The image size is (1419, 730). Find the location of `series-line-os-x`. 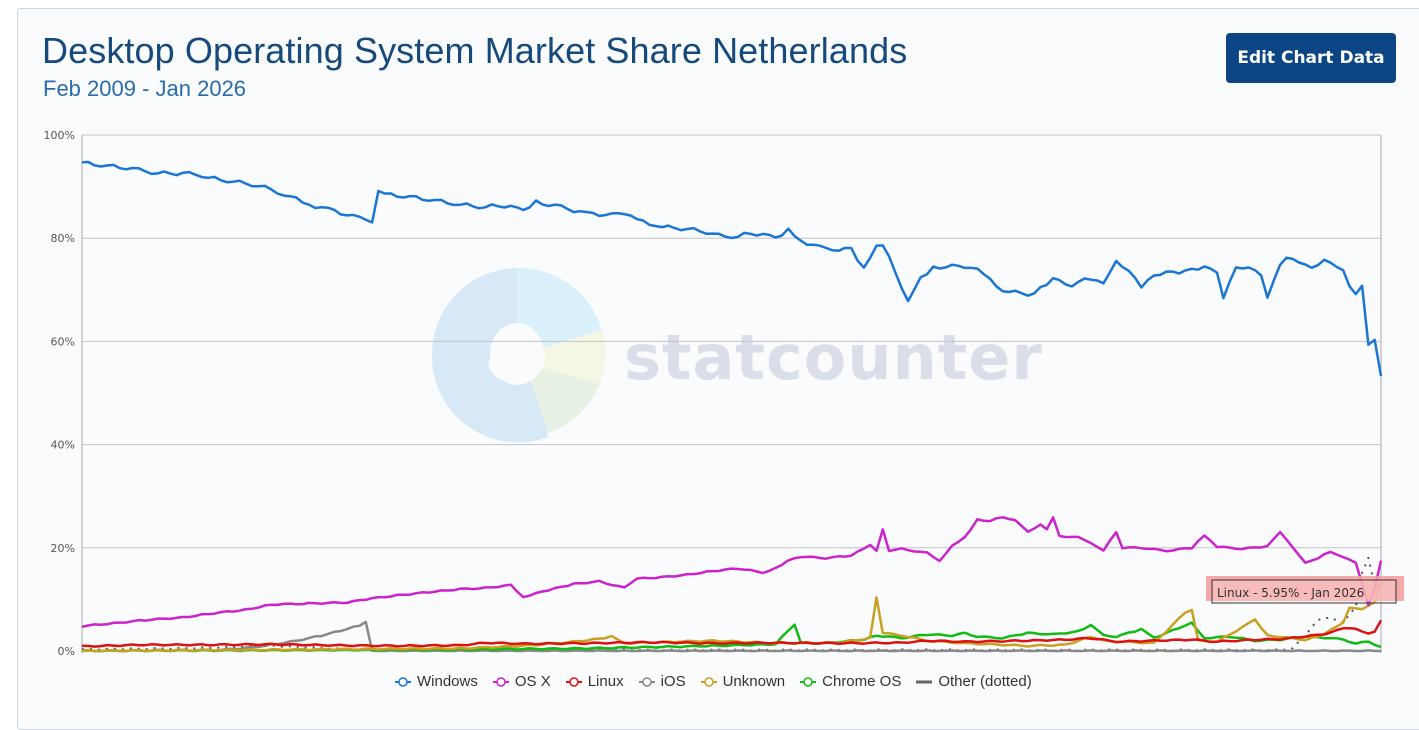

series-line-os-x is located at coordinates (732, 572).